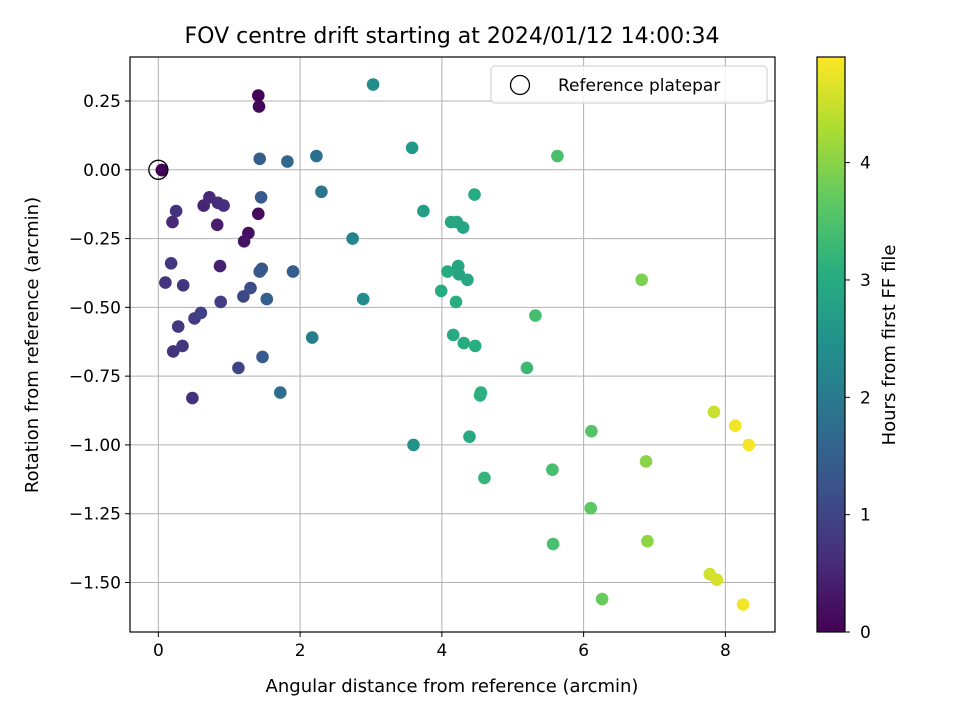 This screenshot has height=720, width=960. Describe the element at coordinates (32, 345) in the screenshot. I see `y-axis-label: Rotation from reference (arcmin)` at that location.